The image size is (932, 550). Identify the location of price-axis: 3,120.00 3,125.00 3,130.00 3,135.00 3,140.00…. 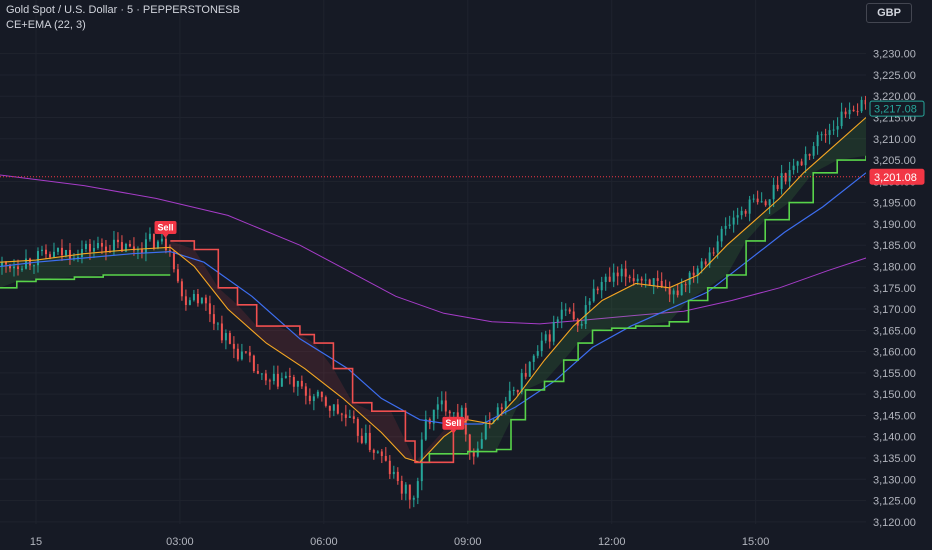
(899, 275).